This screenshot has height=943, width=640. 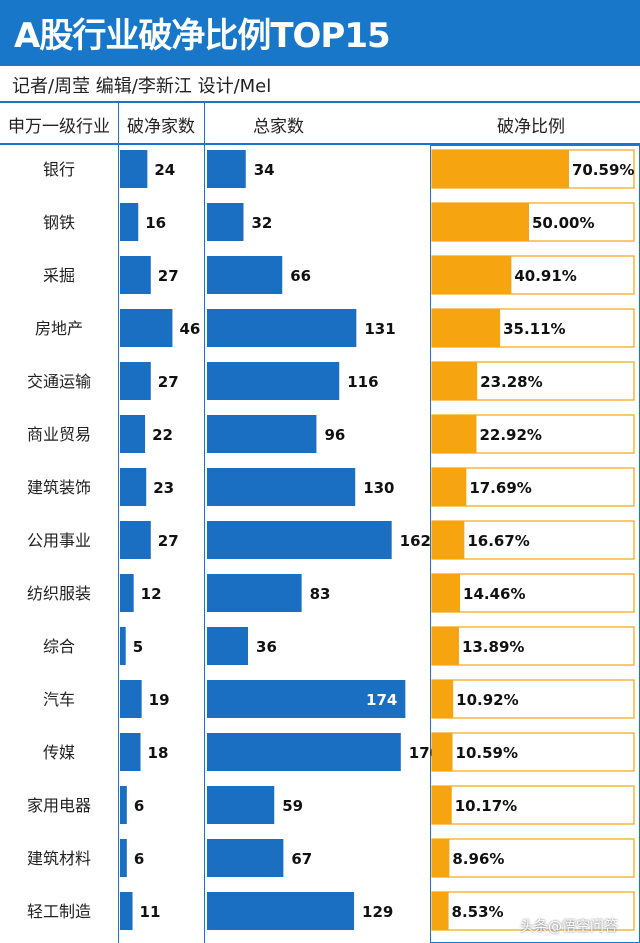 I want to click on total-count-value: 59, so click(x=292, y=806).